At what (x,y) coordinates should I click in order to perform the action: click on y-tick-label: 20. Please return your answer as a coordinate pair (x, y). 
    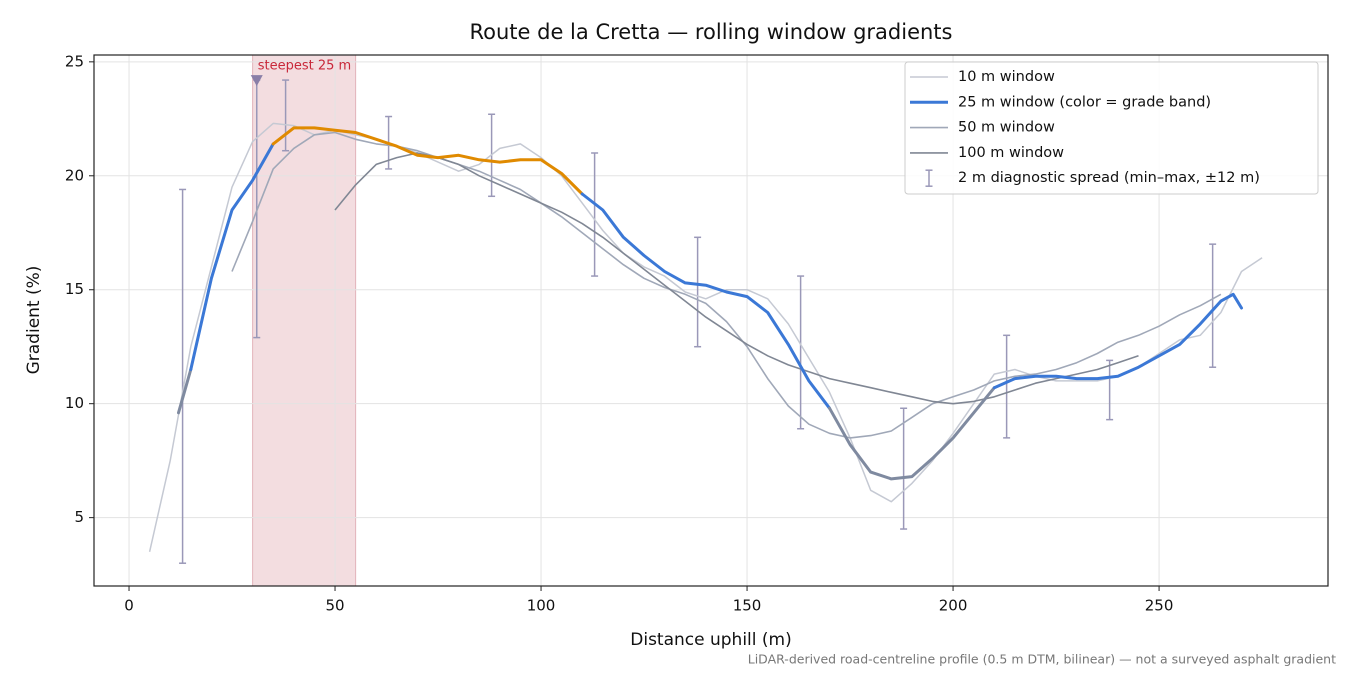
    Looking at the image, I should click on (74, 175).